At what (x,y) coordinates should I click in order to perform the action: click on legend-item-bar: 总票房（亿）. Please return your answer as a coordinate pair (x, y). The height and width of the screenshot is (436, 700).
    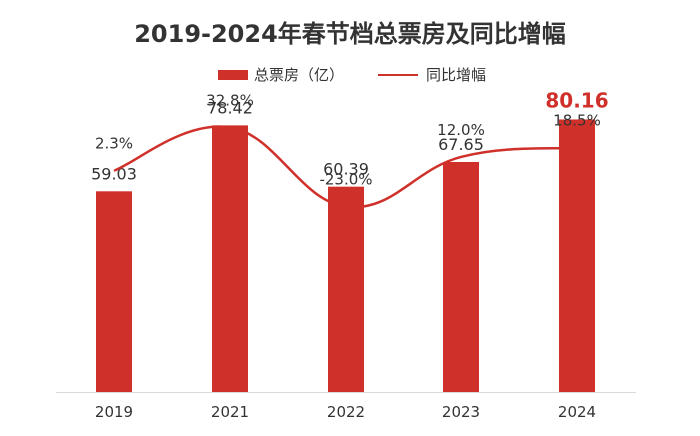
    Looking at the image, I should click on (281, 74).